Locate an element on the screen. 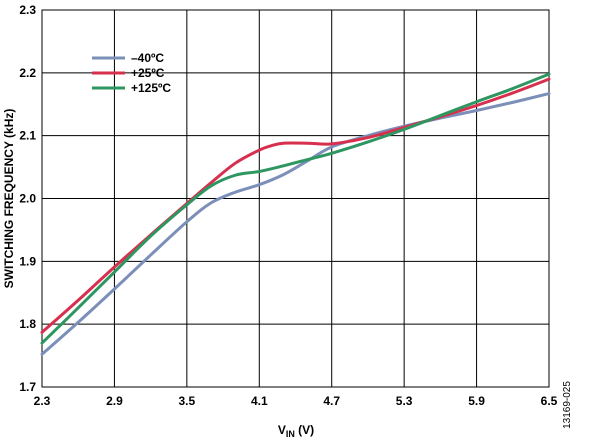 Image resolution: width=595 pixels, height=442 pixels. y-tick-label: 2.2 is located at coordinates (27, 73).